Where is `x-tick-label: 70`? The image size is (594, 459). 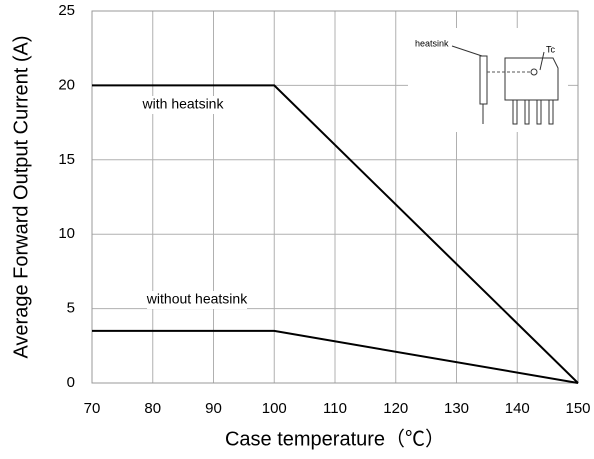
x-tick-label: 70 is located at coordinates (92, 408).